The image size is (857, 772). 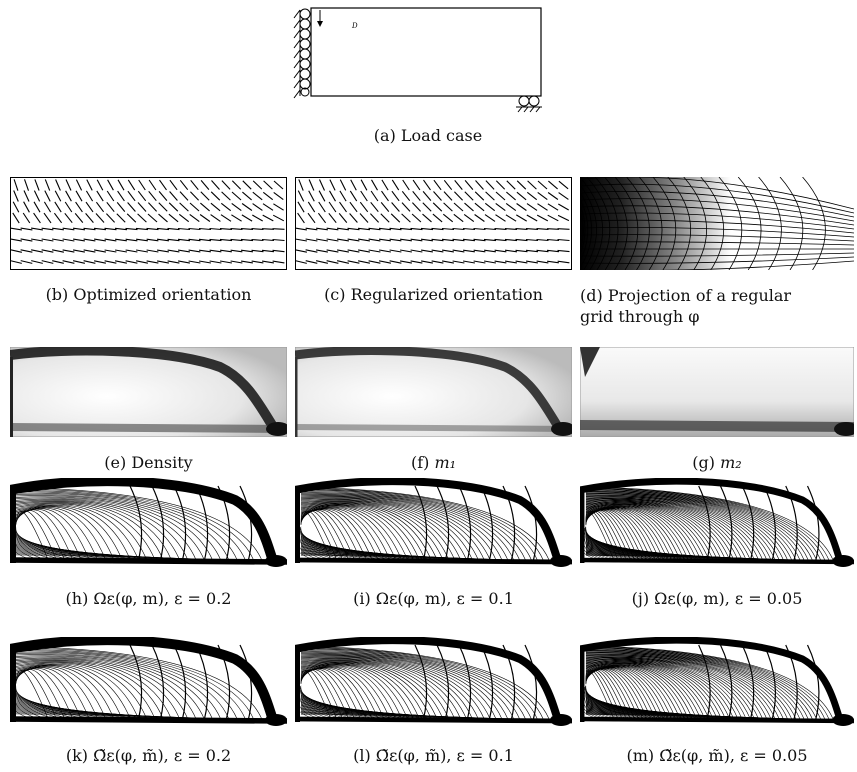 What do you see at coordinates (433, 294) in the screenshot?
I see `caption-c: (c) Regularized orientation` at bounding box center [433, 294].